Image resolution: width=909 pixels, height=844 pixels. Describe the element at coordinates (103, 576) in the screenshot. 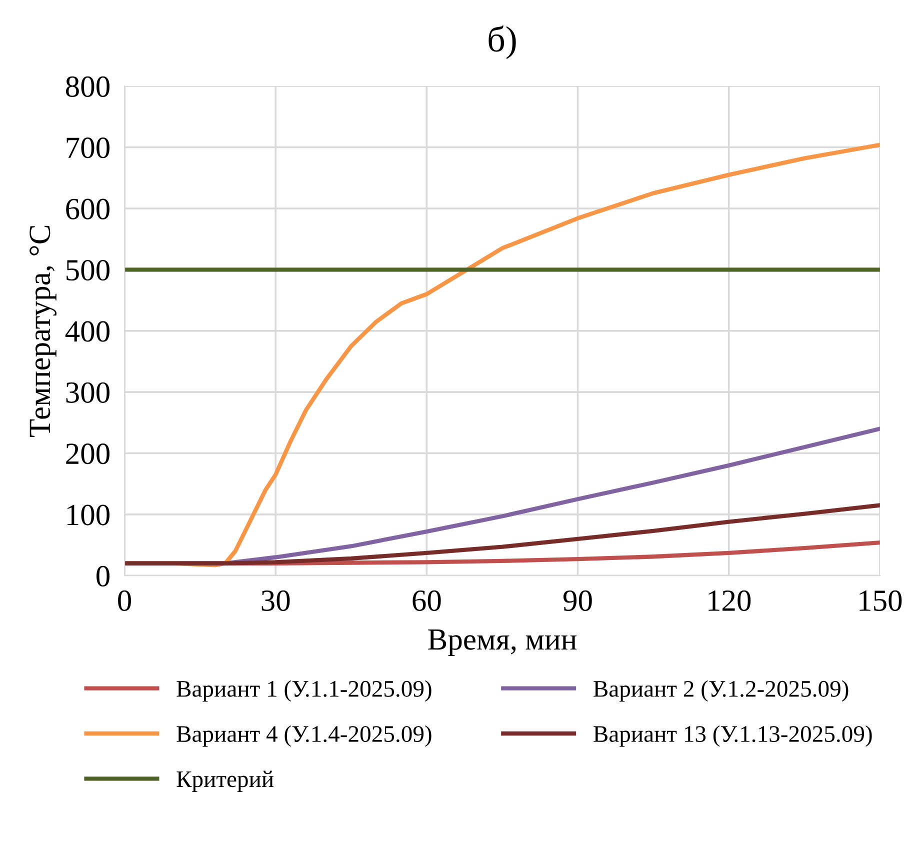

I see `y-tick-label: 0` at that location.